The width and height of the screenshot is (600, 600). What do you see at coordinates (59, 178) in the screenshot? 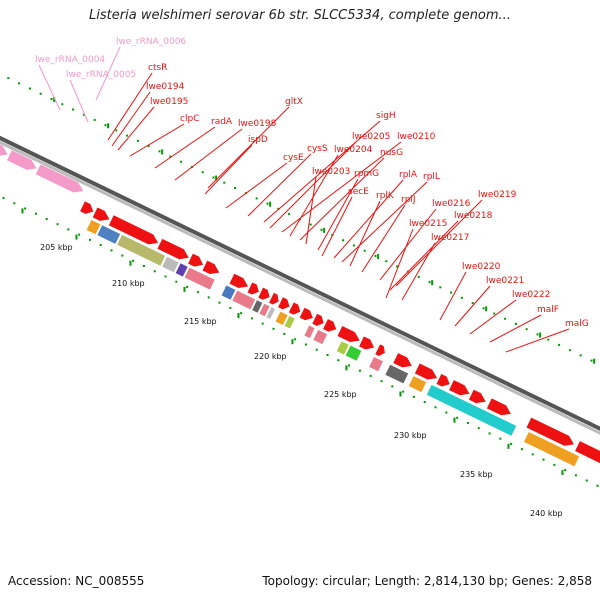
I see `rrna-arrow` at bounding box center [59, 178].